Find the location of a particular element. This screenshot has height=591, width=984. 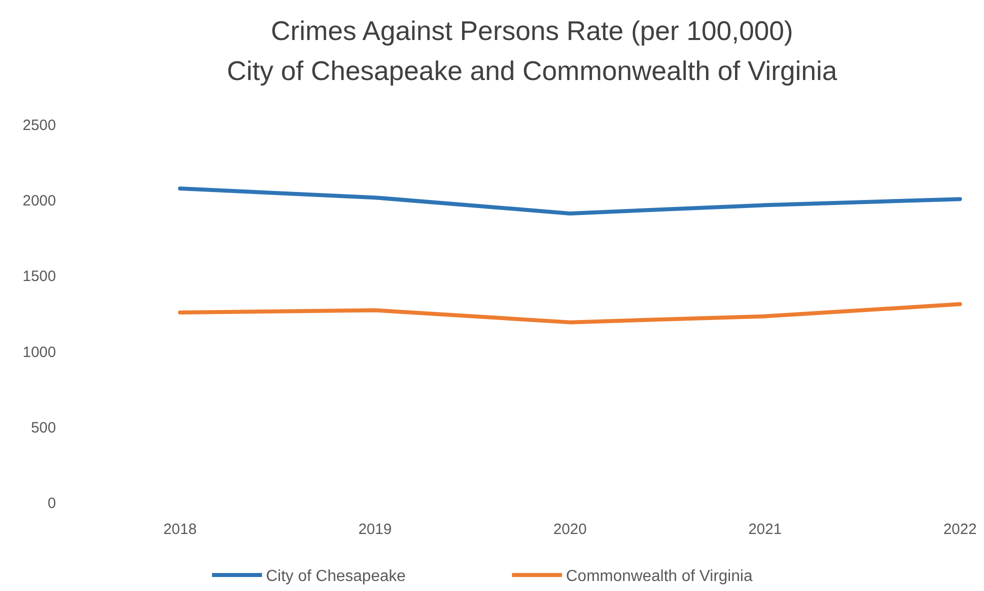

legend-label: City of Chesapeake is located at coordinates (336, 576).